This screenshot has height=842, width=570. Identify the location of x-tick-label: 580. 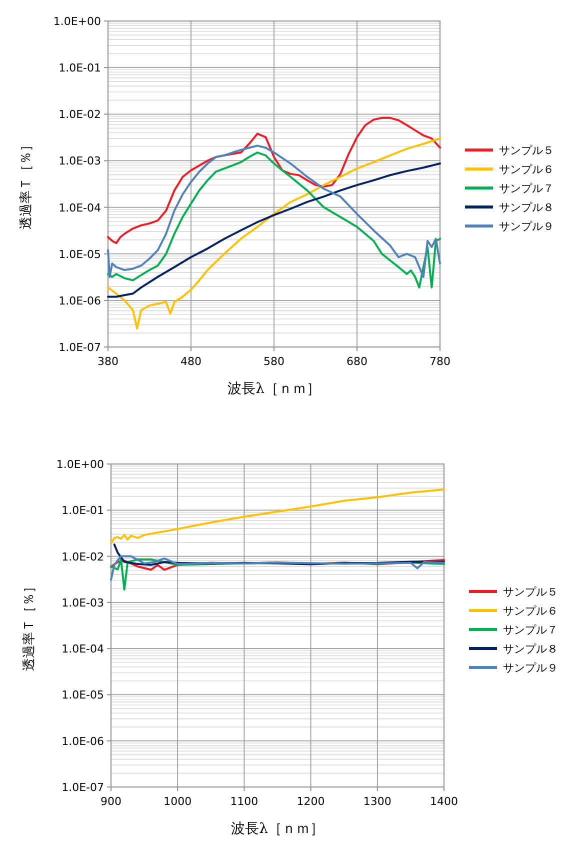
(274, 361).